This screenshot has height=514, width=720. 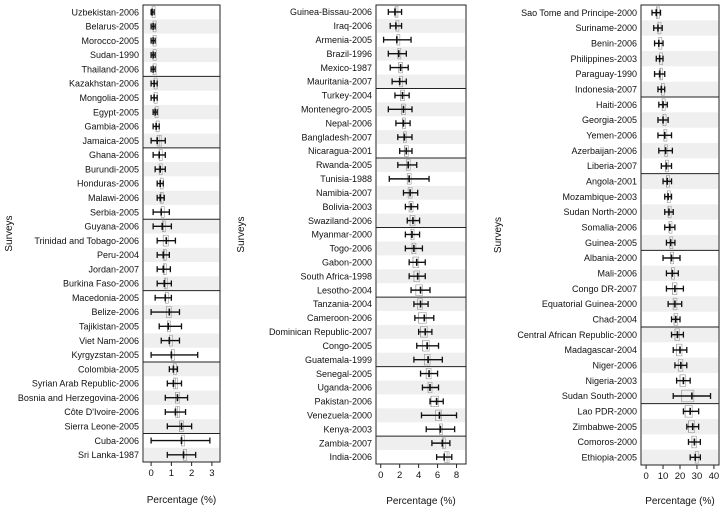 What do you see at coordinates (697, 476) in the screenshot?
I see `x-tick-label: 30` at bounding box center [697, 476].